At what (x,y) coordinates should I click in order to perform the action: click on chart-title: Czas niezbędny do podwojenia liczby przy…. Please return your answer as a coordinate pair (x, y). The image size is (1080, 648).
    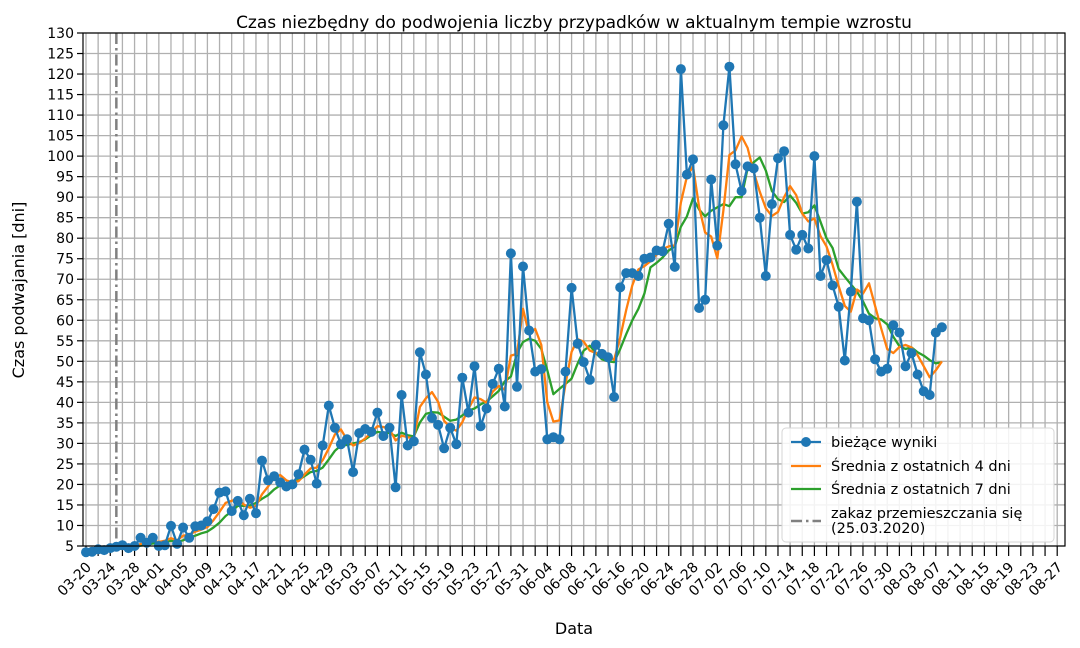
    Looking at the image, I should click on (574, 23).